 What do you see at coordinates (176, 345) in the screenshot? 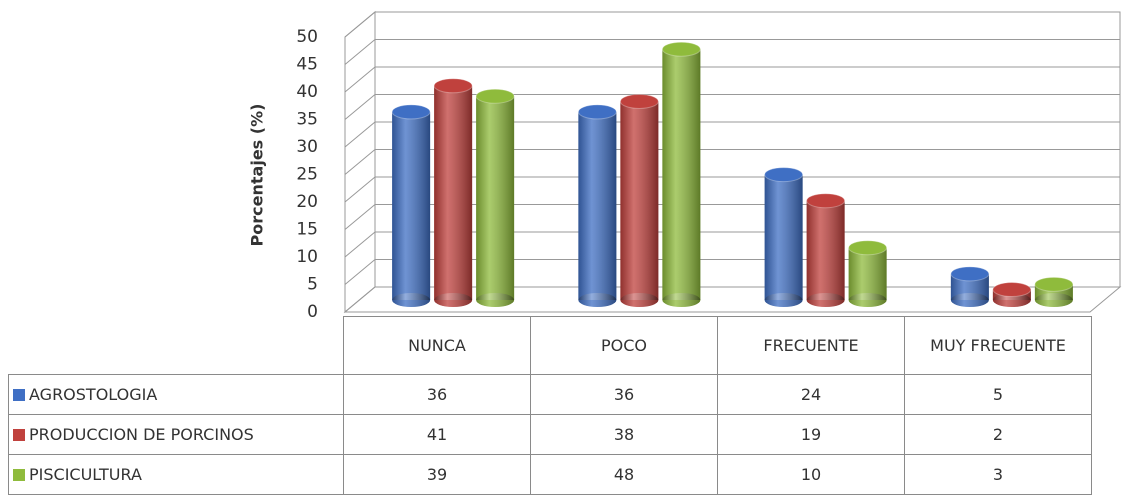
I see `blank-cell` at bounding box center [176, 345].